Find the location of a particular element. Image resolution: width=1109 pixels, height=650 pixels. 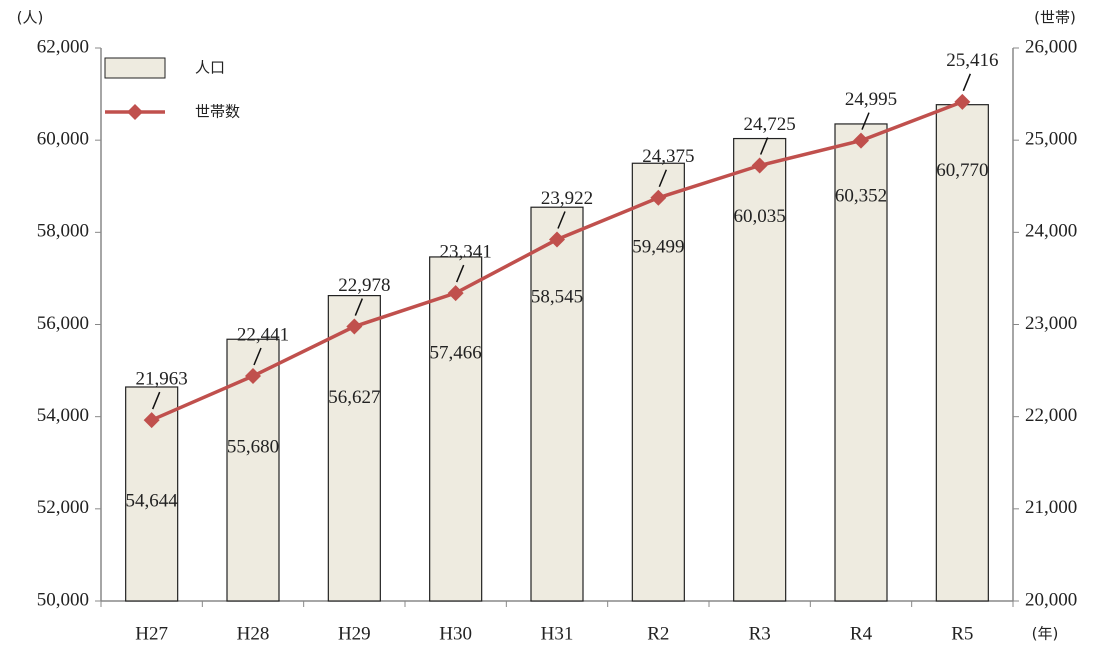

y2-tick-label: 25,000 is located at coordinates (1051, 139).